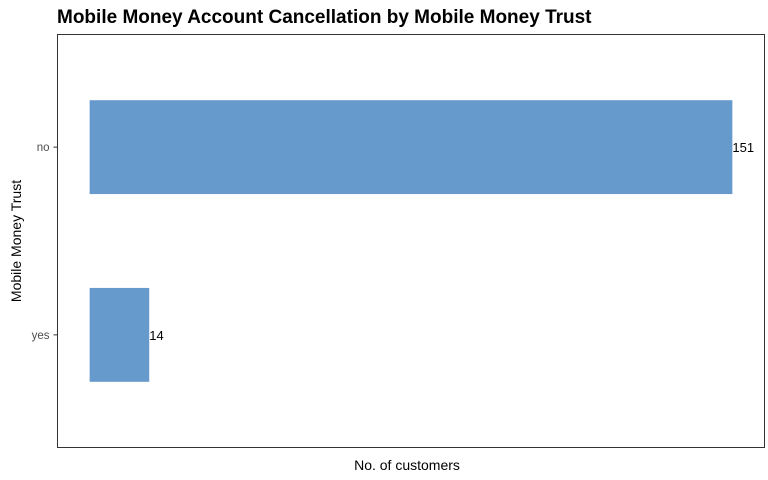 This screenshot has width=768, height=480. I want to click on y-tick-label-no: no, so click(43, 148).